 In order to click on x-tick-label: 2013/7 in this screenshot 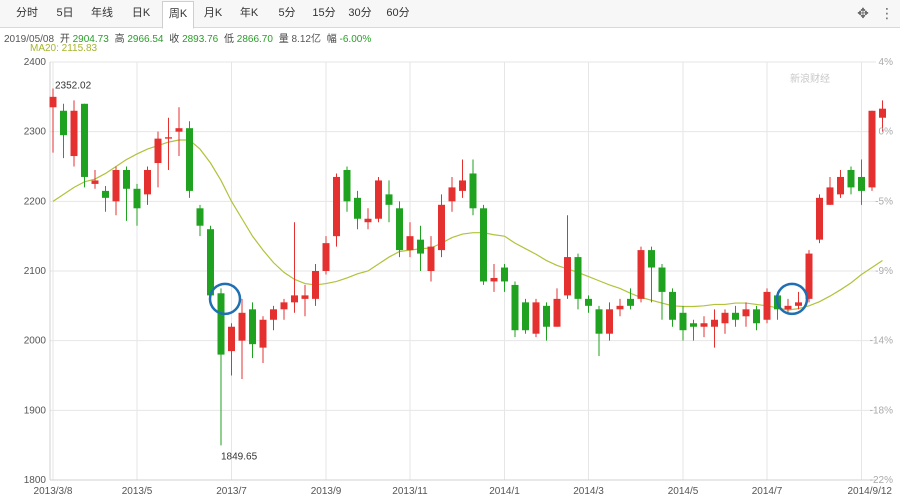, I will do `click(231, 491)`.